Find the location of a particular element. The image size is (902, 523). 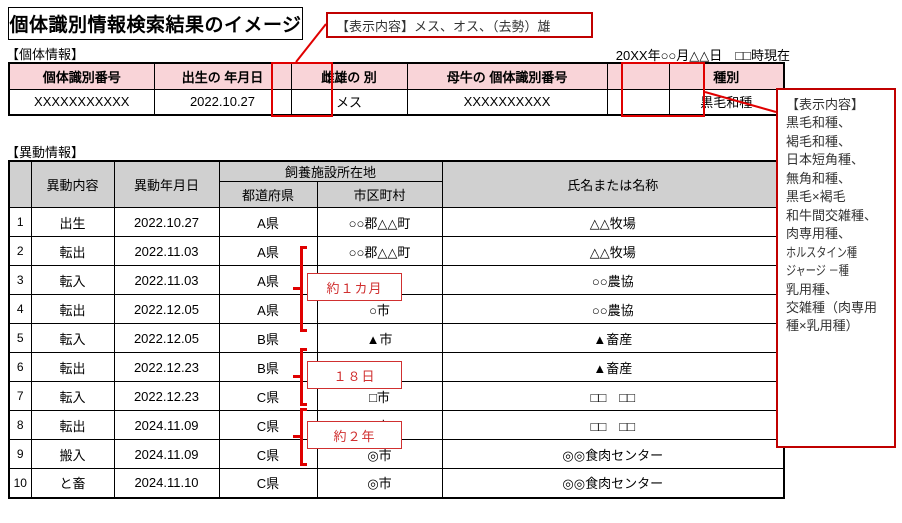

table-row: 10 と畜 2024.11.10 C県 ◎市 ◎◎食肉センター is located at coordinates (397, 483).